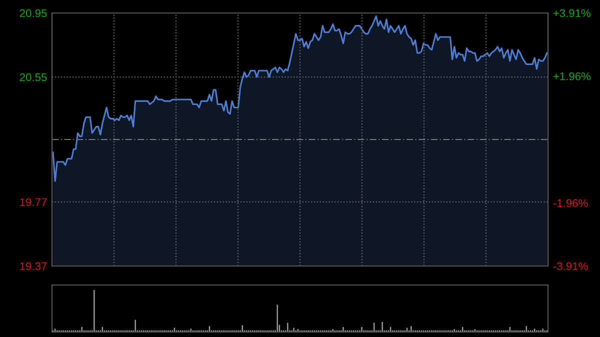 This screenshot has height=337, width=600. Describe the element at coordinates (33, 266) in the screenshot. I see `y-tick-label: 19.37` at that location.